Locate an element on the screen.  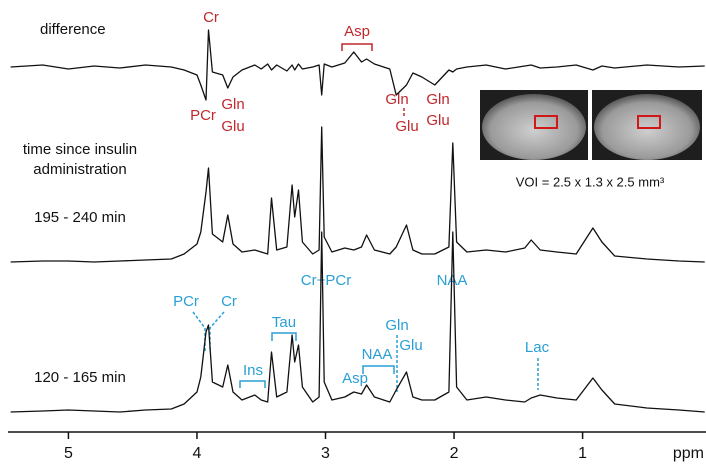
x-axis-label: ppm is located at coordinates (688, 453).